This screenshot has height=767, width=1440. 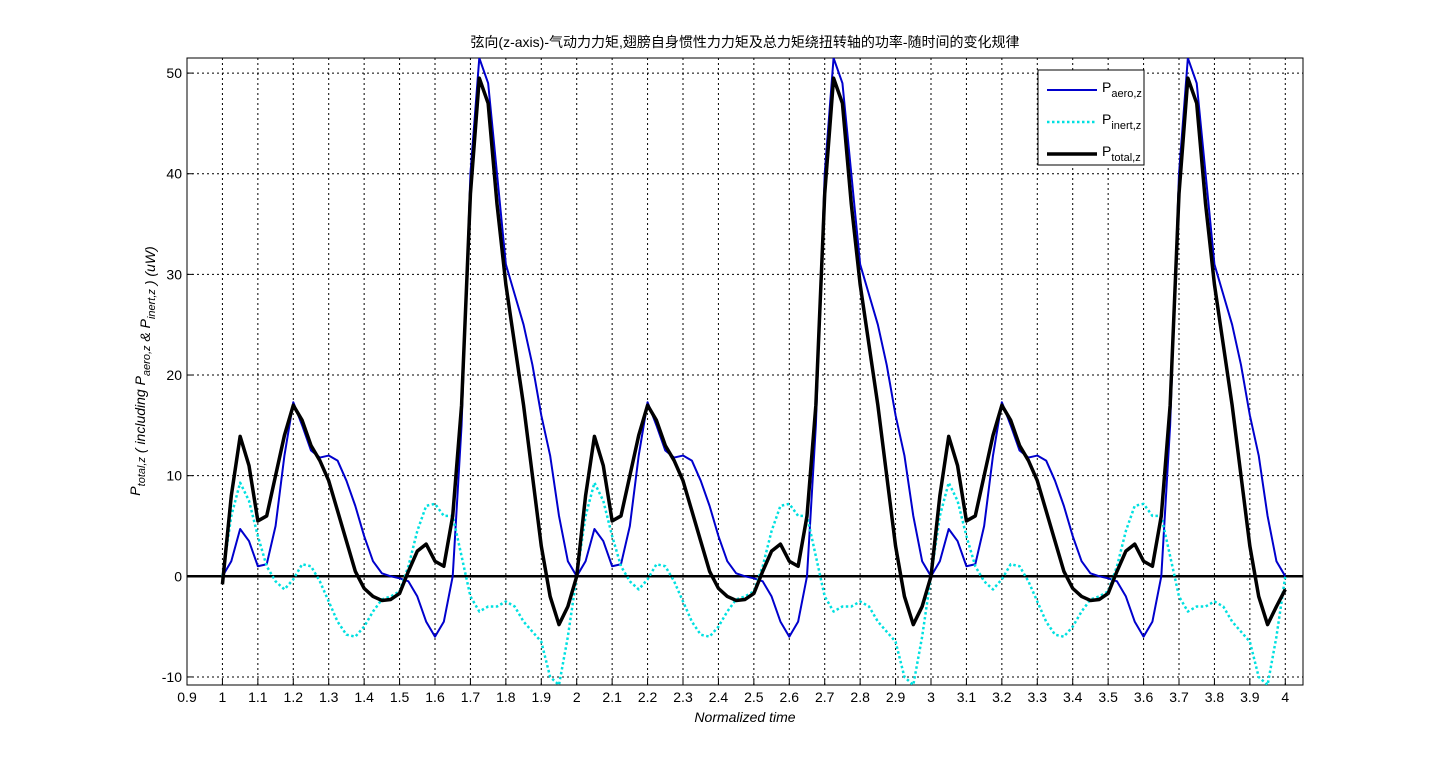 I want to click on y-label-sub: inert,z, so click(x=152, y=304).